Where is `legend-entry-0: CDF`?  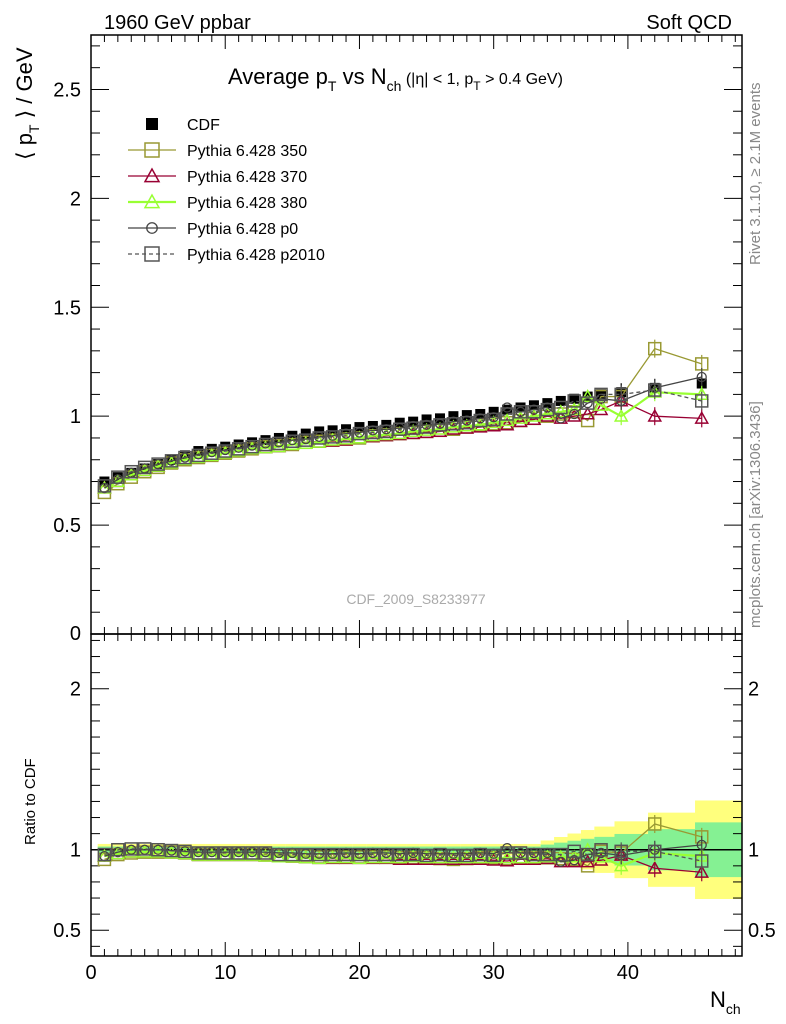 legend-entry-0: CDF is located at coordinates (183, 125).